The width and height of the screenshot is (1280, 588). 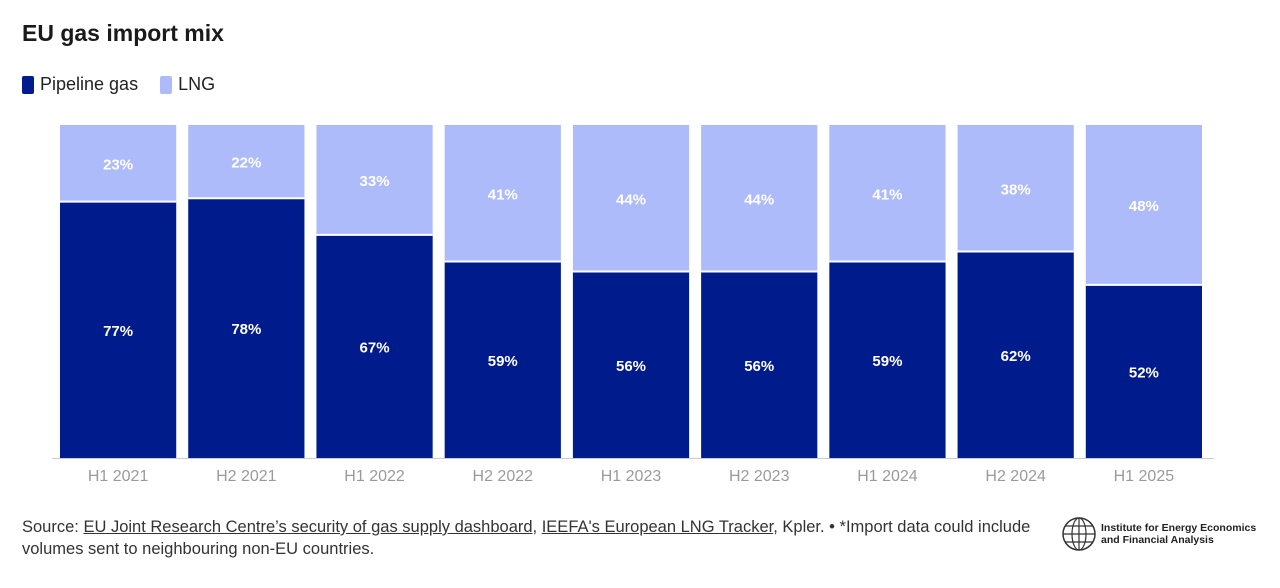 What do you see at coordinates (503, 476) in the screenshot?
I see `x-tick-label-3: H2 2022` at bounding box center [503, 476].